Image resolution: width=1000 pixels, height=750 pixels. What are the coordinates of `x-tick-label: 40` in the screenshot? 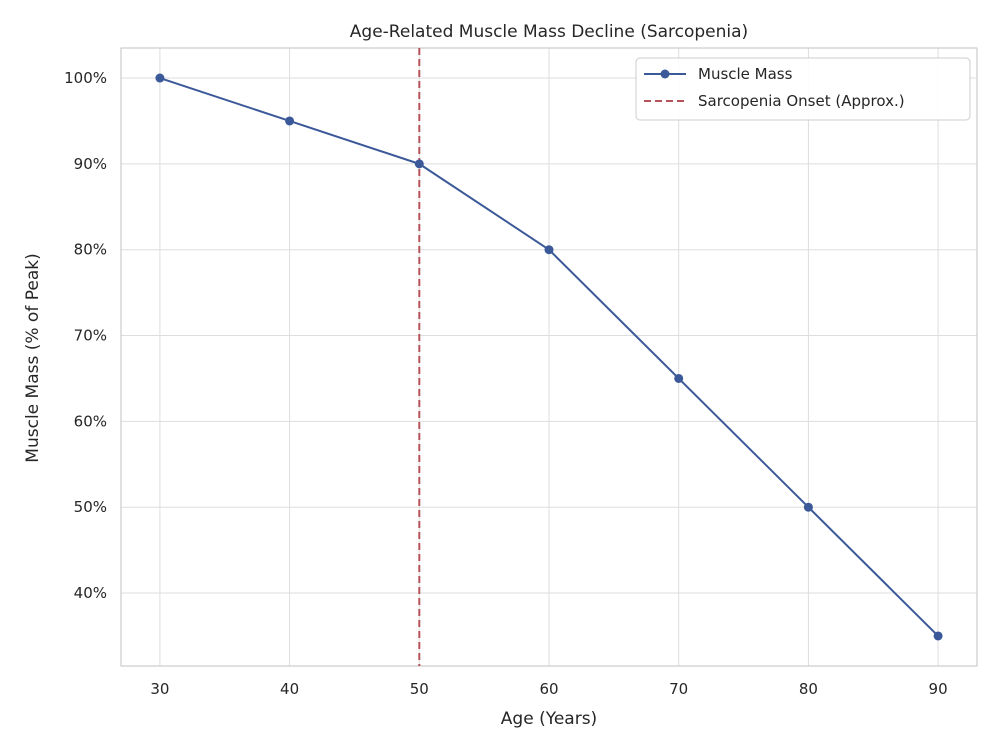 It's located at (289, 689).